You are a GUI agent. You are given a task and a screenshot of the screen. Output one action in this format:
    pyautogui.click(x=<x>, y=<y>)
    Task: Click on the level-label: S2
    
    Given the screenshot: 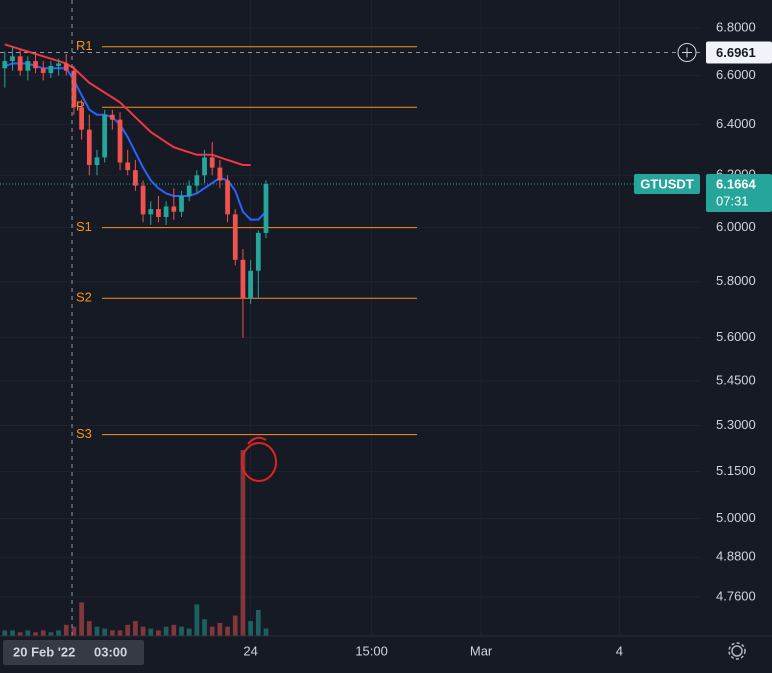 What is the action you would take?
    pyautogui.click(x=84, y=297)
    